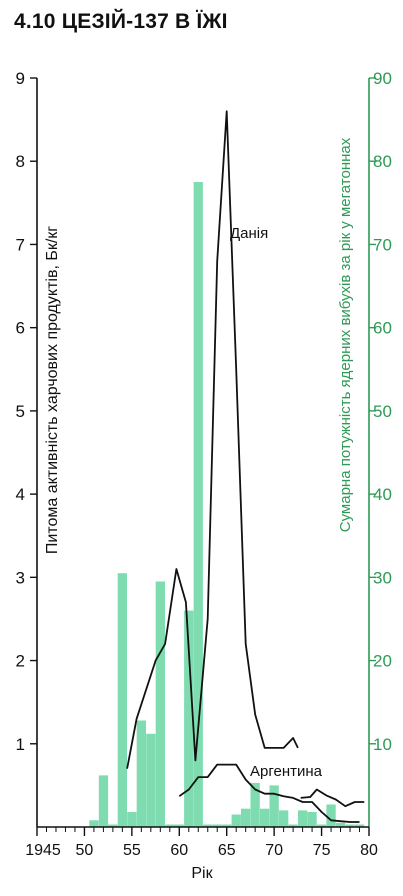  Describe the element at coordinates (249, 233) in the screenshot. I see `annotation-denmark: Данія` at that location.